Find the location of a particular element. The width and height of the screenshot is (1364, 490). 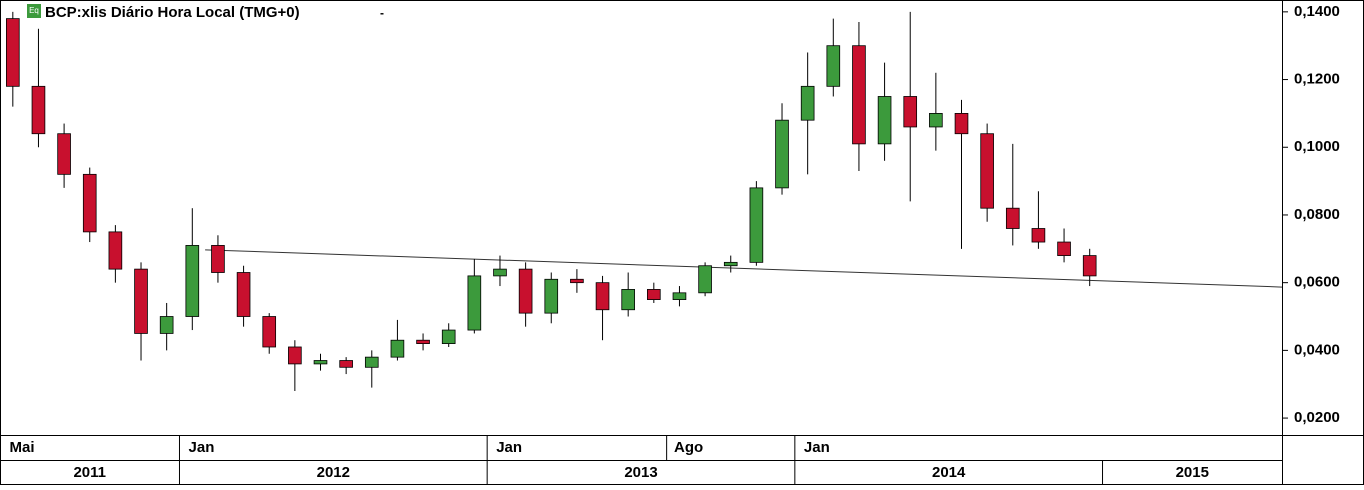

y-tick-label: 0,0800 is located at coordinates (1317, 214).